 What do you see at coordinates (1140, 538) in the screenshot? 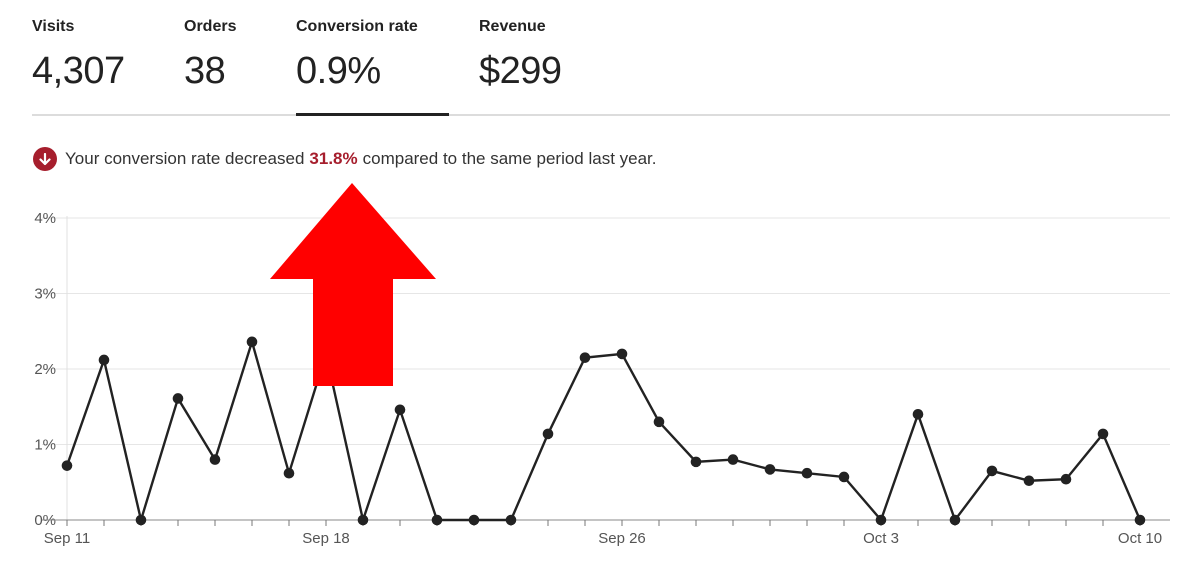
I see `x-tick-label: Oct 10` at bounding box center [1140, 538].